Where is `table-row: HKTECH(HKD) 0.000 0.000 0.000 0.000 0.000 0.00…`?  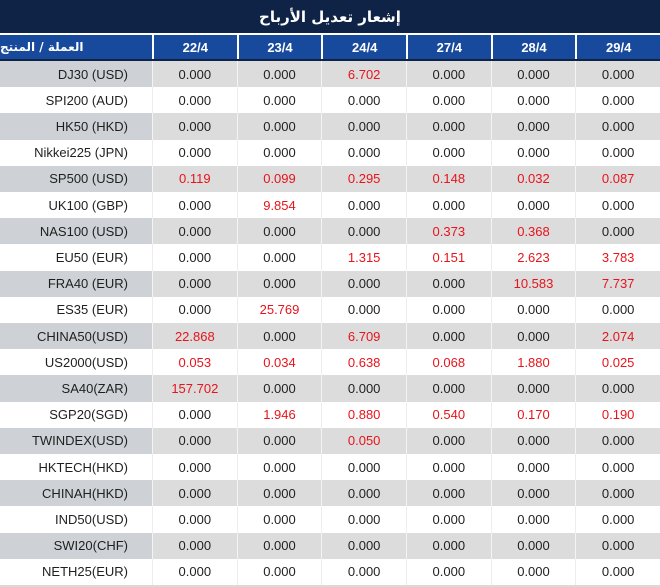 table-row: HKTECH(HKD) 0.000 0.000 0.000 0.000 0.000 0.00… is located at coordinates (330, 467).